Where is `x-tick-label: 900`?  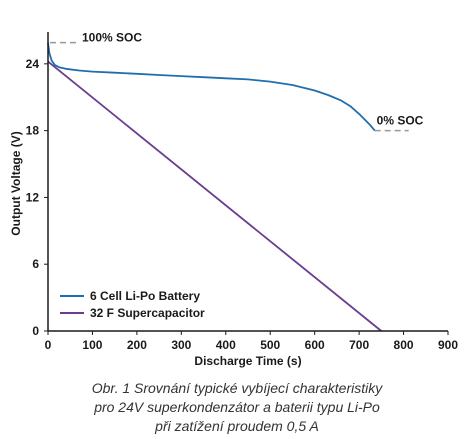 x-tick-label: 900 is located at coordinates (448, 345).